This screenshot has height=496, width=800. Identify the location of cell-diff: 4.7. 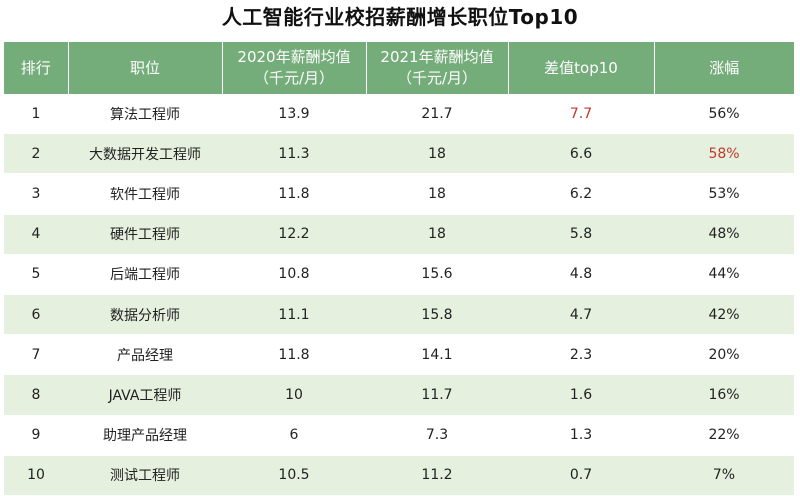
(581, 315).